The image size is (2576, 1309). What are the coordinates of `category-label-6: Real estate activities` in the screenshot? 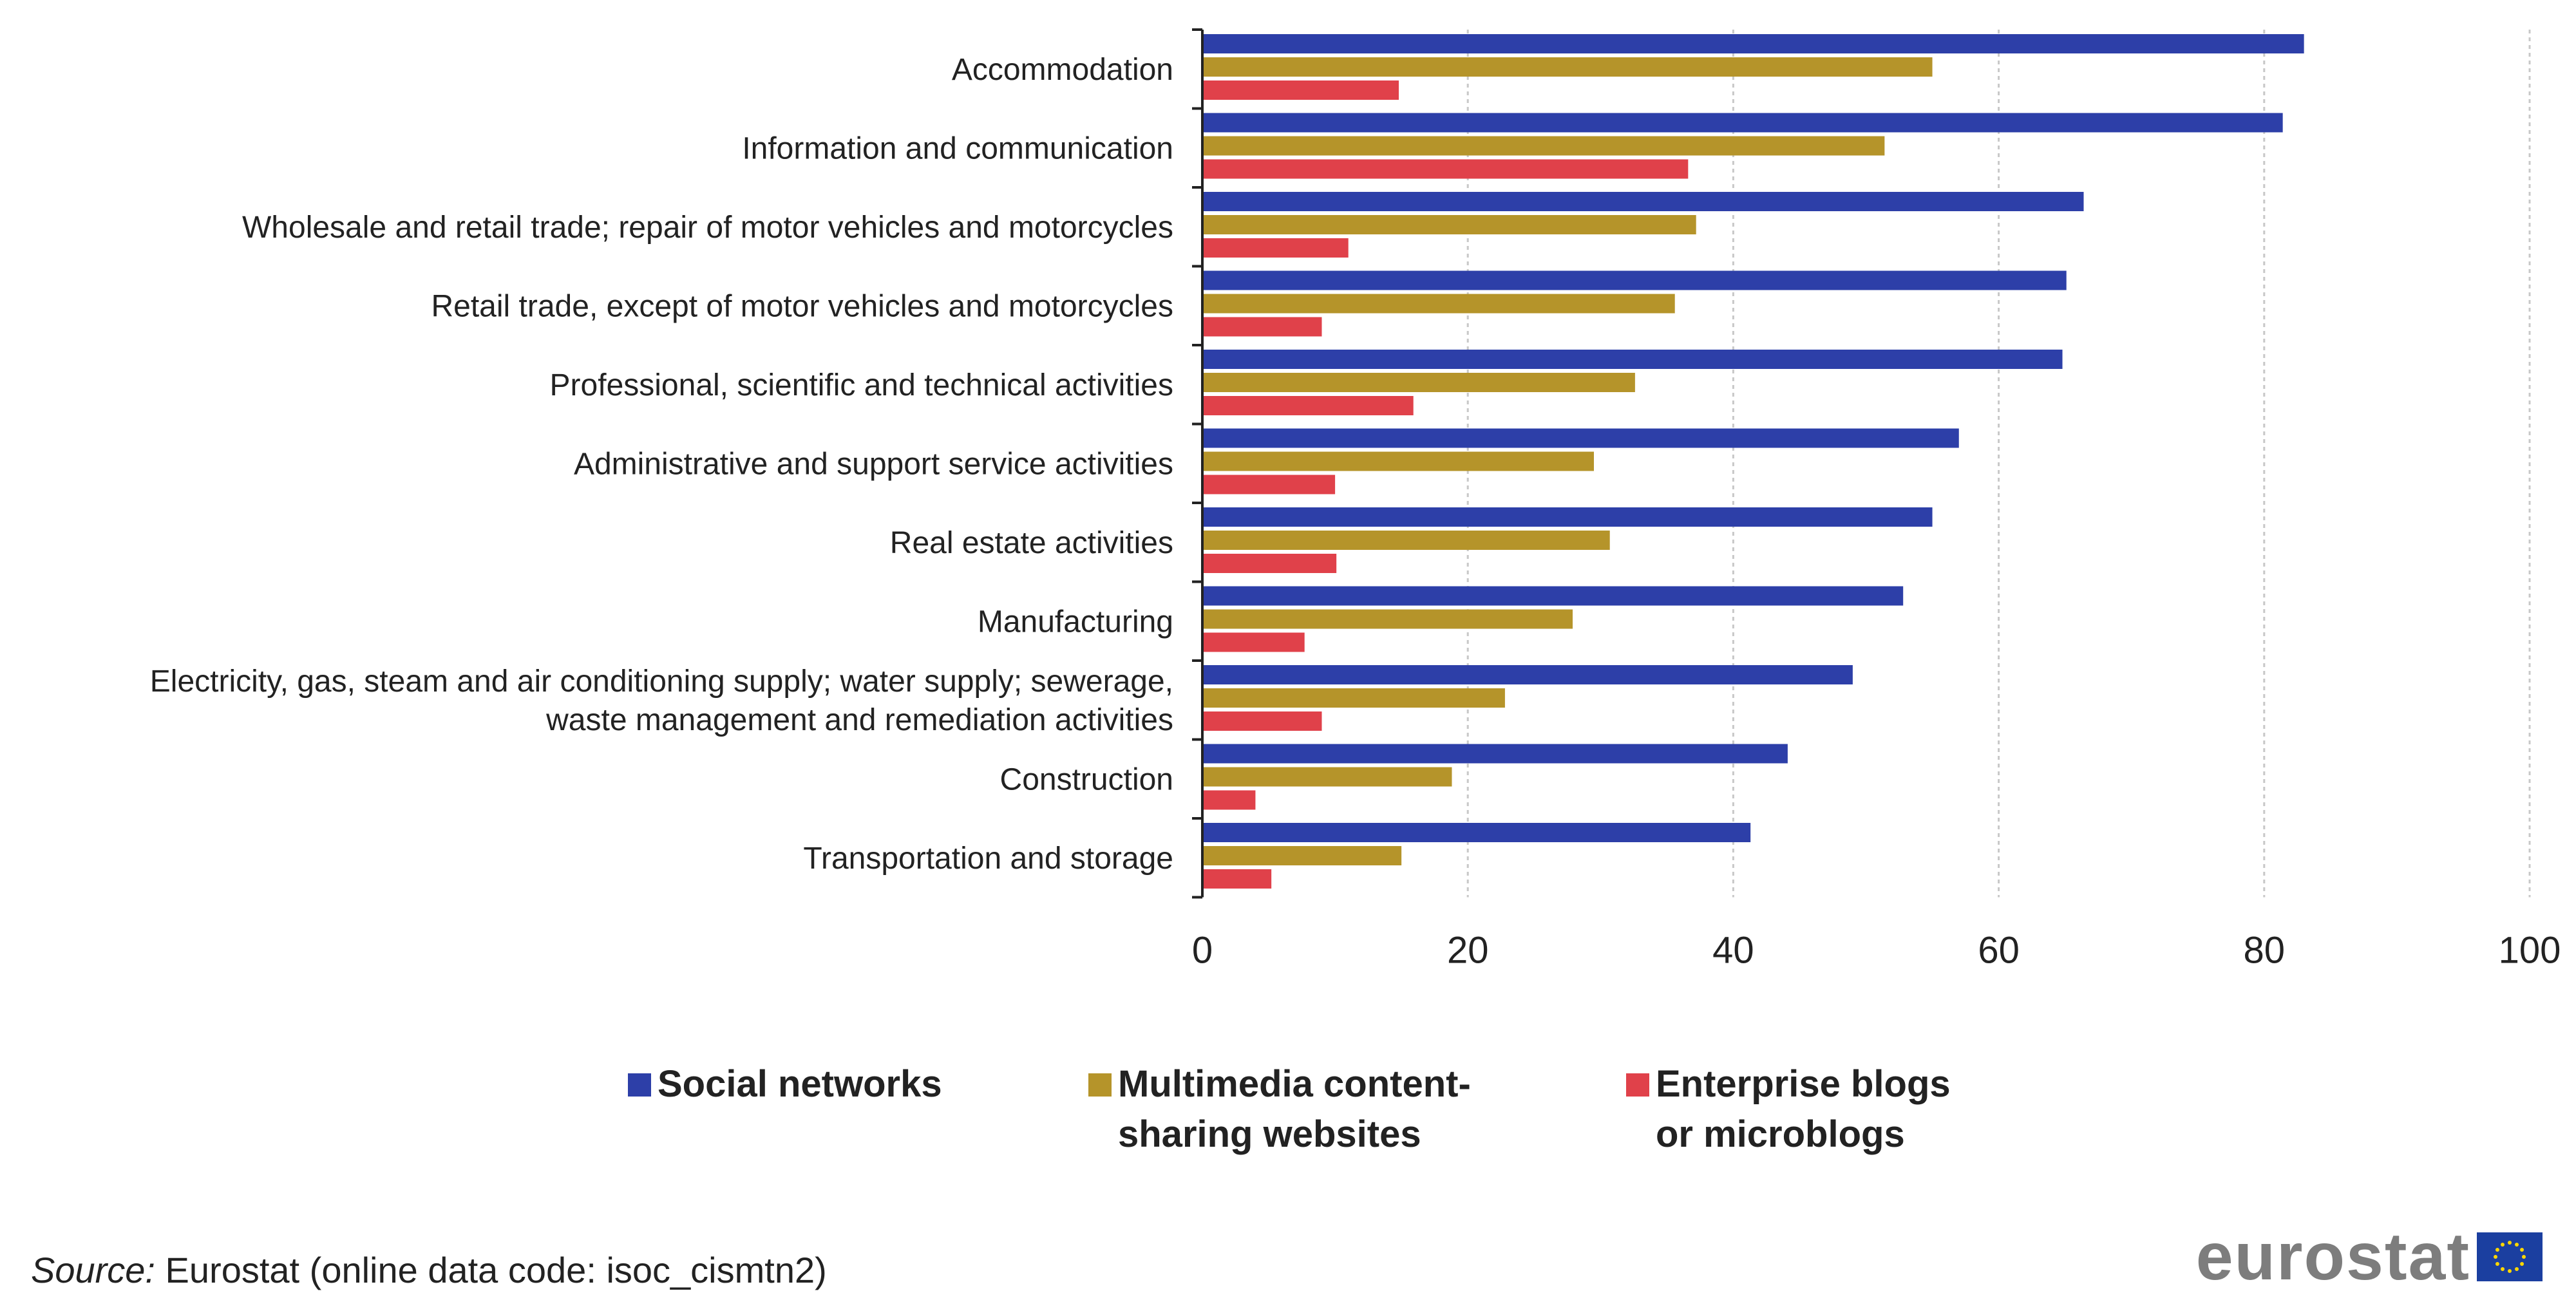 It's located at (1031, 543).